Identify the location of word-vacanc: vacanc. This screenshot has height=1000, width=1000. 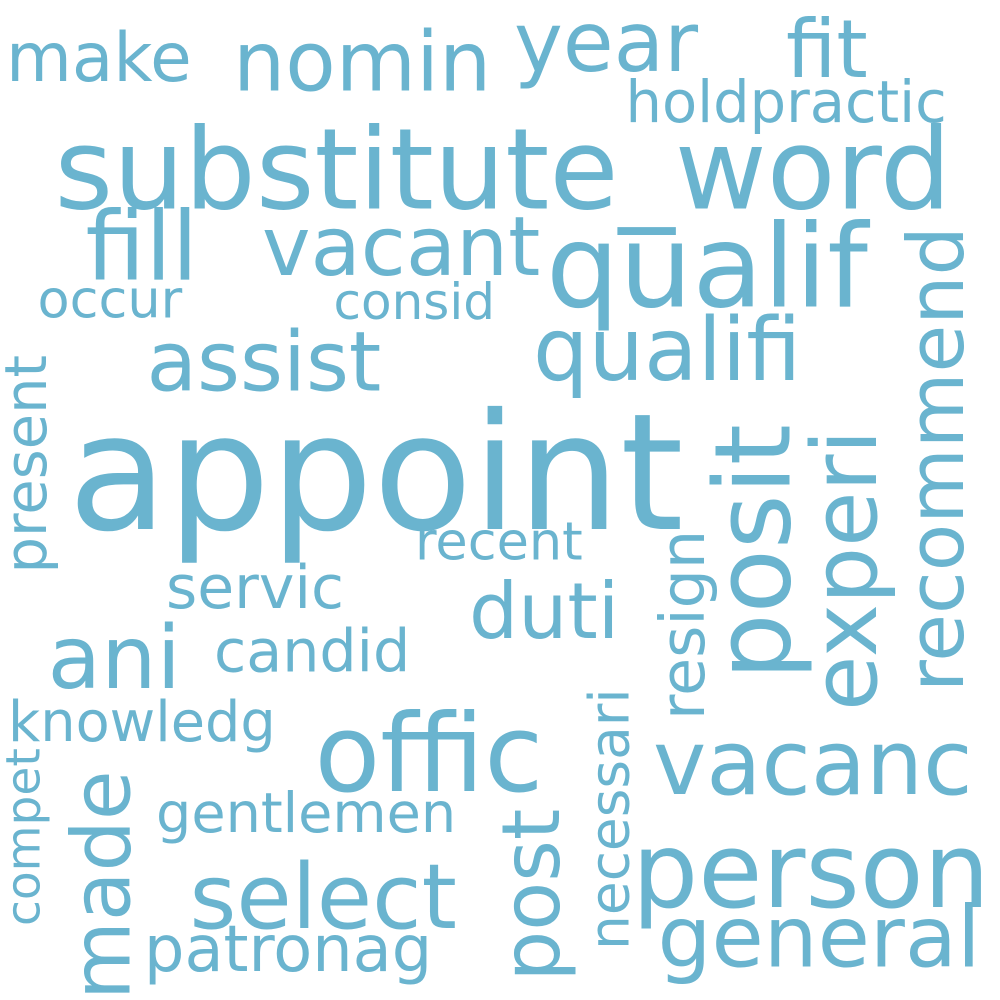
(813, 763).